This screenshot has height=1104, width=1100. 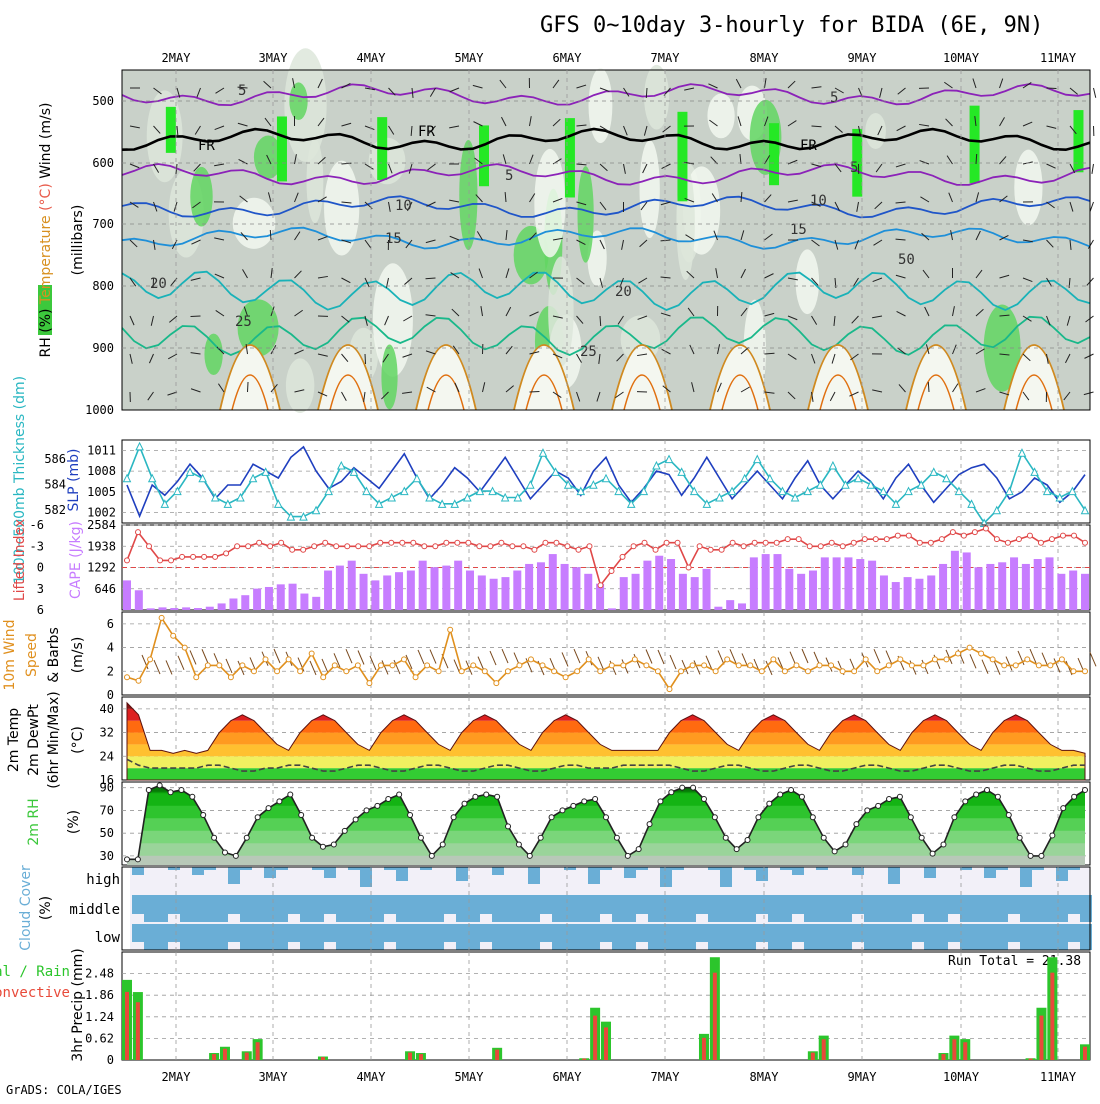 What do you see at coordinates (74, 822) in the screenshot?
I see `rh2m-unit-part: (%)` at bounding box center [74, 822].